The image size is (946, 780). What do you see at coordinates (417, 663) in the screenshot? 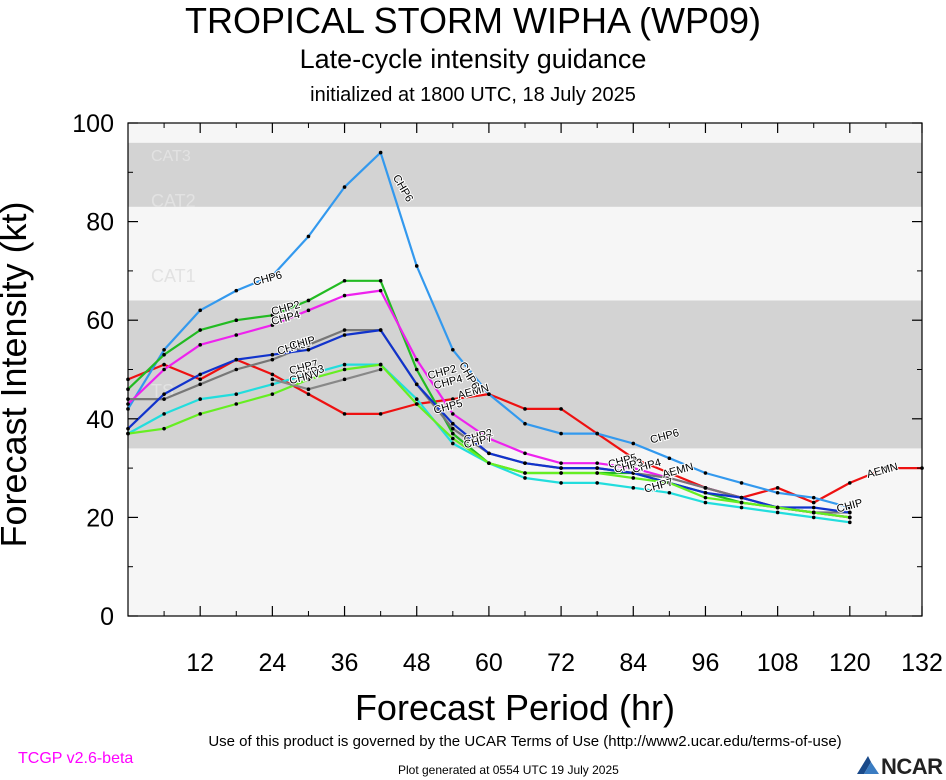
I see `x-tick-label: 48` at bounding box center [417, 663].